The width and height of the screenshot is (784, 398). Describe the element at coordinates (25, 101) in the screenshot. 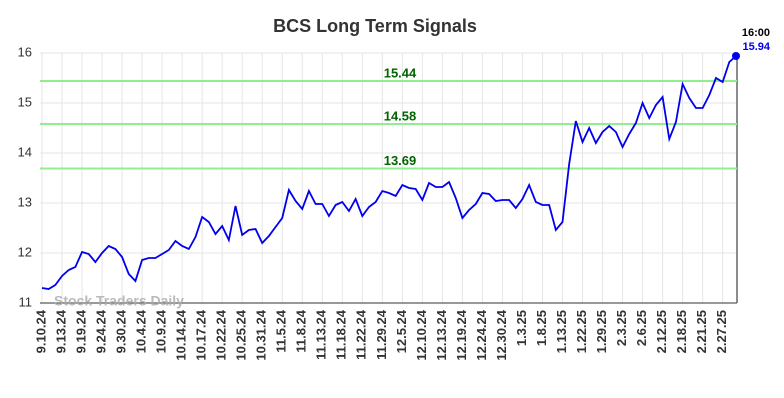

I see `y-tick-label: 15` at that location.